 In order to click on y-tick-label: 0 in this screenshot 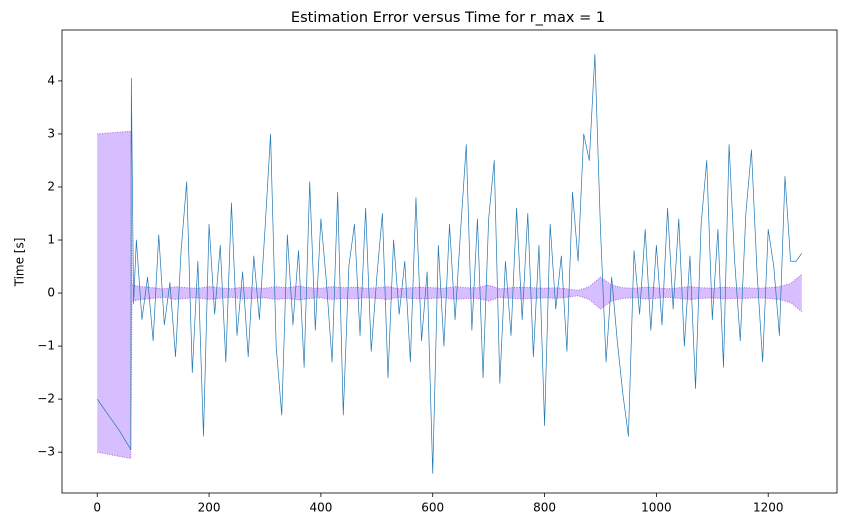, I will do `click(51, 293)`.